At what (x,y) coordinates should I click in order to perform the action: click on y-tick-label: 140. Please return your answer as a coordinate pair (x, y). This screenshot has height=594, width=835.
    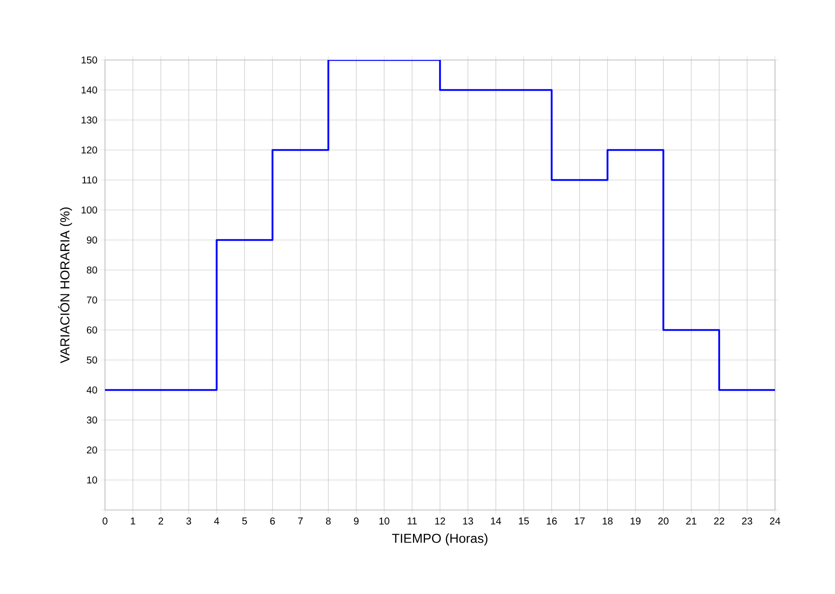
    Looking at the image, I should click on (90, 90).